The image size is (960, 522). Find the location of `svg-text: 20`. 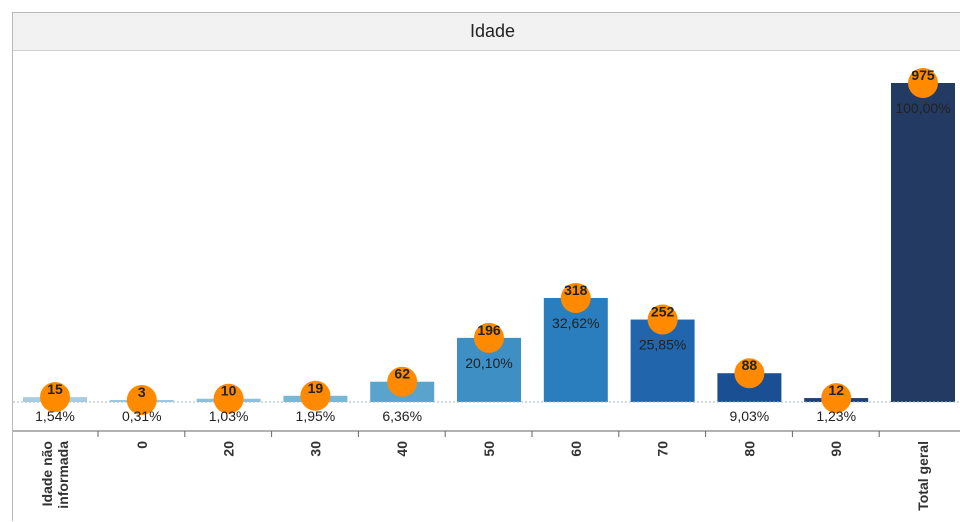

svg-text: 20 is located at coordinates (229, 449).